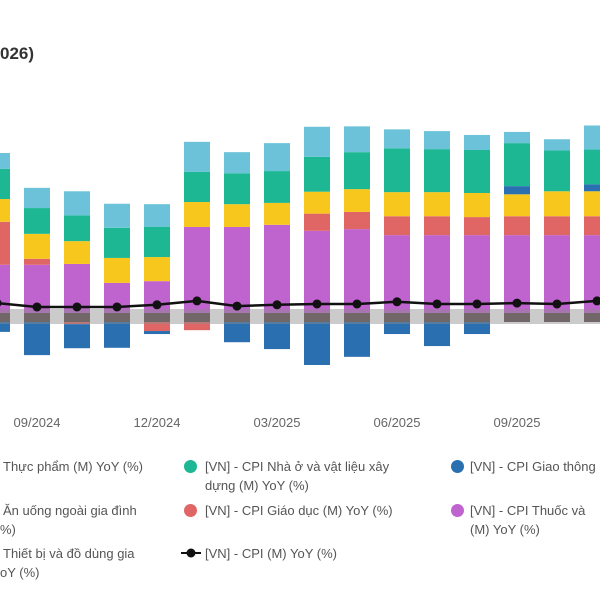 The width and height of the screenshot is (600, 600). Describe the element at coordinates (157, 422) in the screenshot. I see `x-tick-label: 12/2024` at that location.